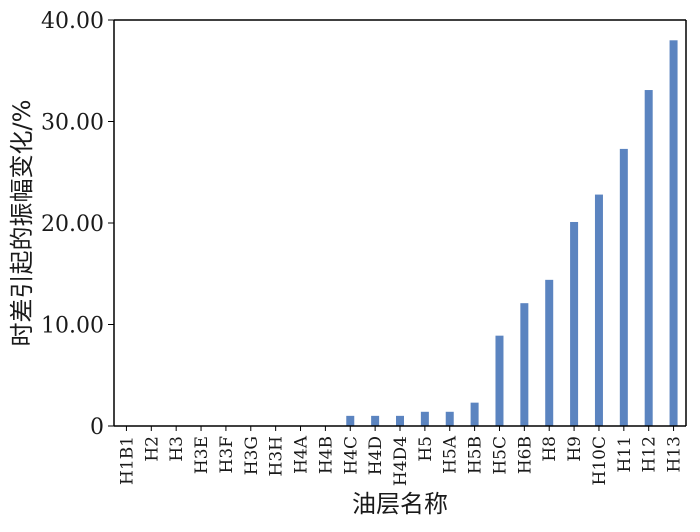 Image resolution: width=700 pixels, height=532 pixels. What do you see at coordinates (177, 449) in the screenshot?
I see `x-tick-label: H3` at bounding box center [177, 449].